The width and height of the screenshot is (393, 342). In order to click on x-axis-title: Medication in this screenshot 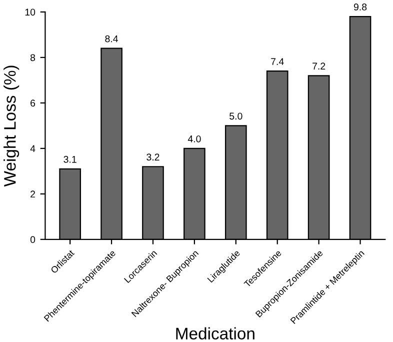, I will do `click(215, 333)`.